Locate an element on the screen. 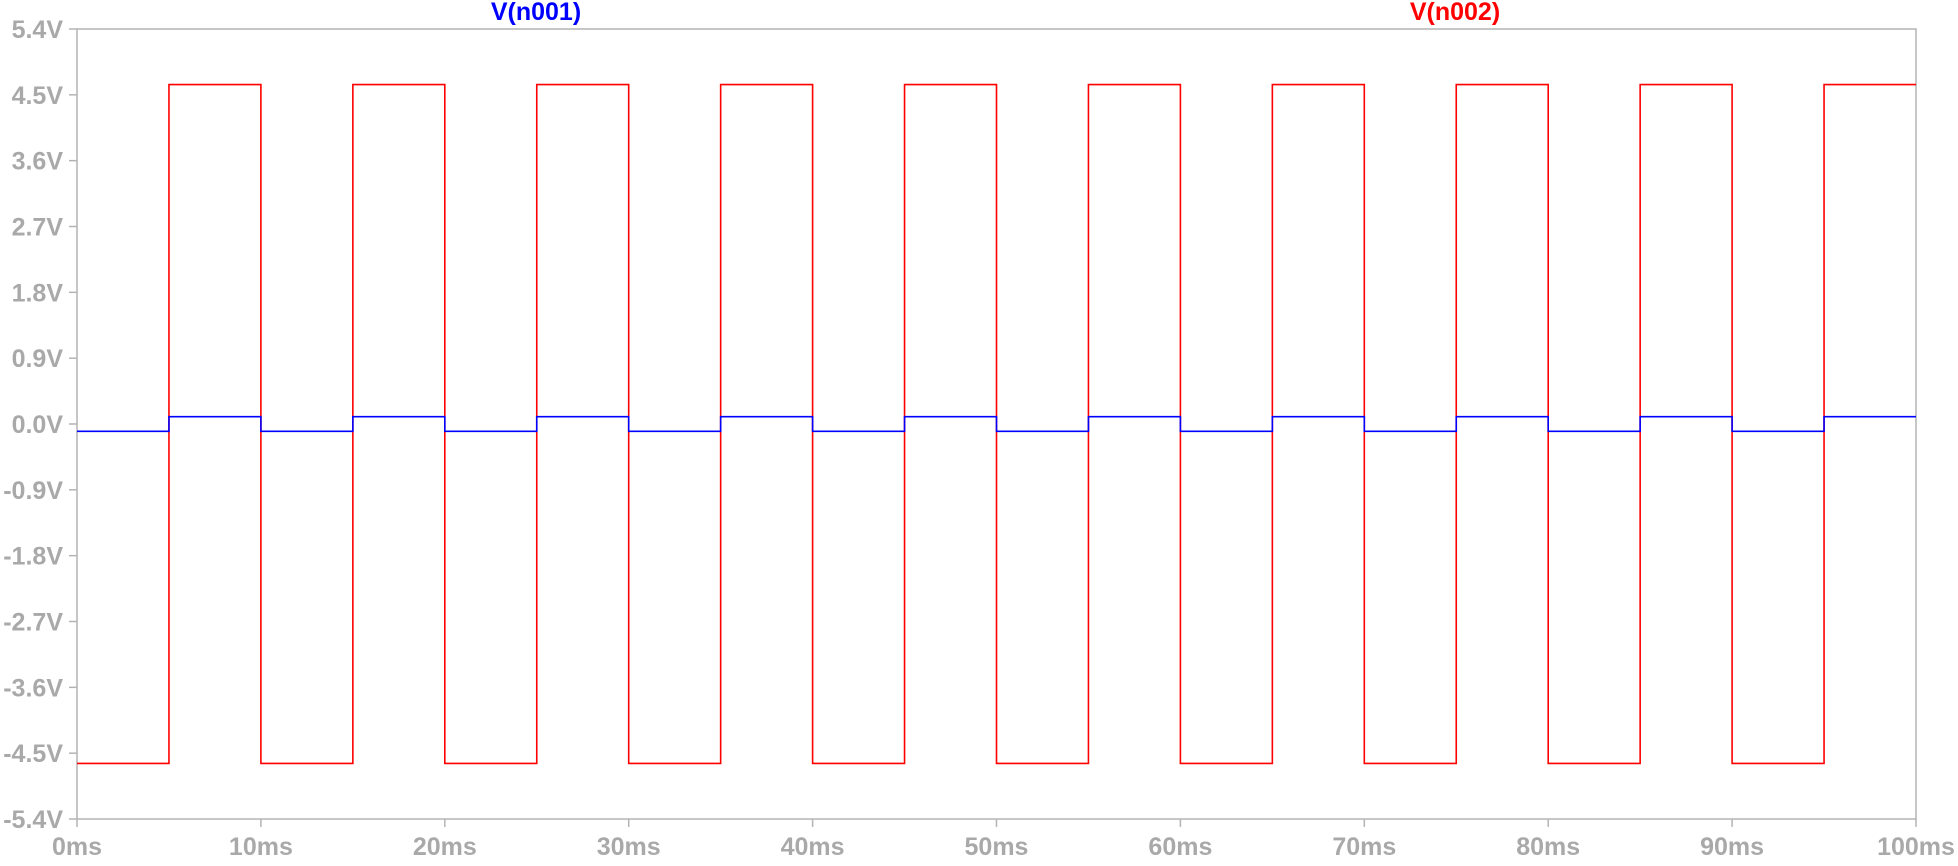 This screenshot has width=1958, height=866. y-tick-label: -0.9V is located at coordinates (33, 491).